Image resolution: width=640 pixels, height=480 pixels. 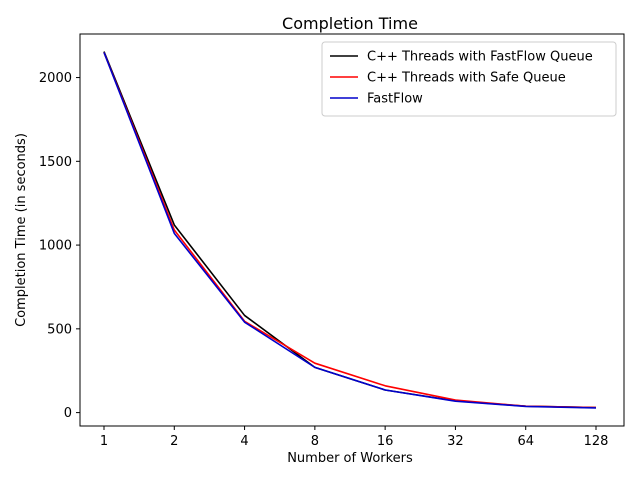 What do you see at coordinates (350, 23) in the screenshot?
I see `chart-title: Completion Time` at bounding box center [350, 23].